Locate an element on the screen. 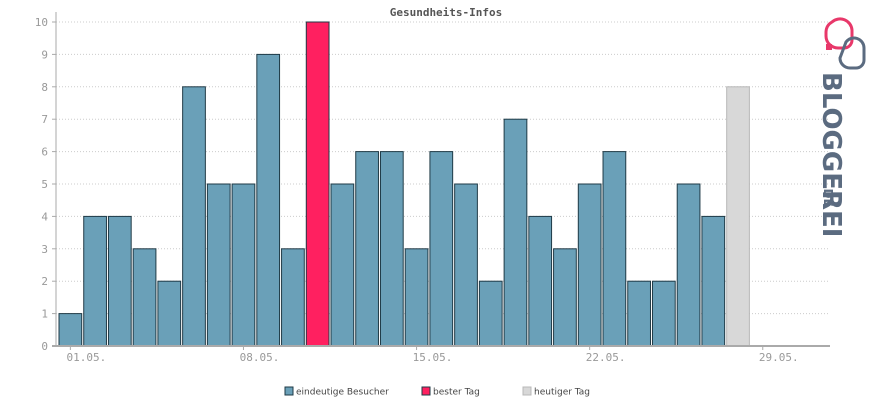  watermark-text: BLOGGEREI is located at coordinates (831, 154).